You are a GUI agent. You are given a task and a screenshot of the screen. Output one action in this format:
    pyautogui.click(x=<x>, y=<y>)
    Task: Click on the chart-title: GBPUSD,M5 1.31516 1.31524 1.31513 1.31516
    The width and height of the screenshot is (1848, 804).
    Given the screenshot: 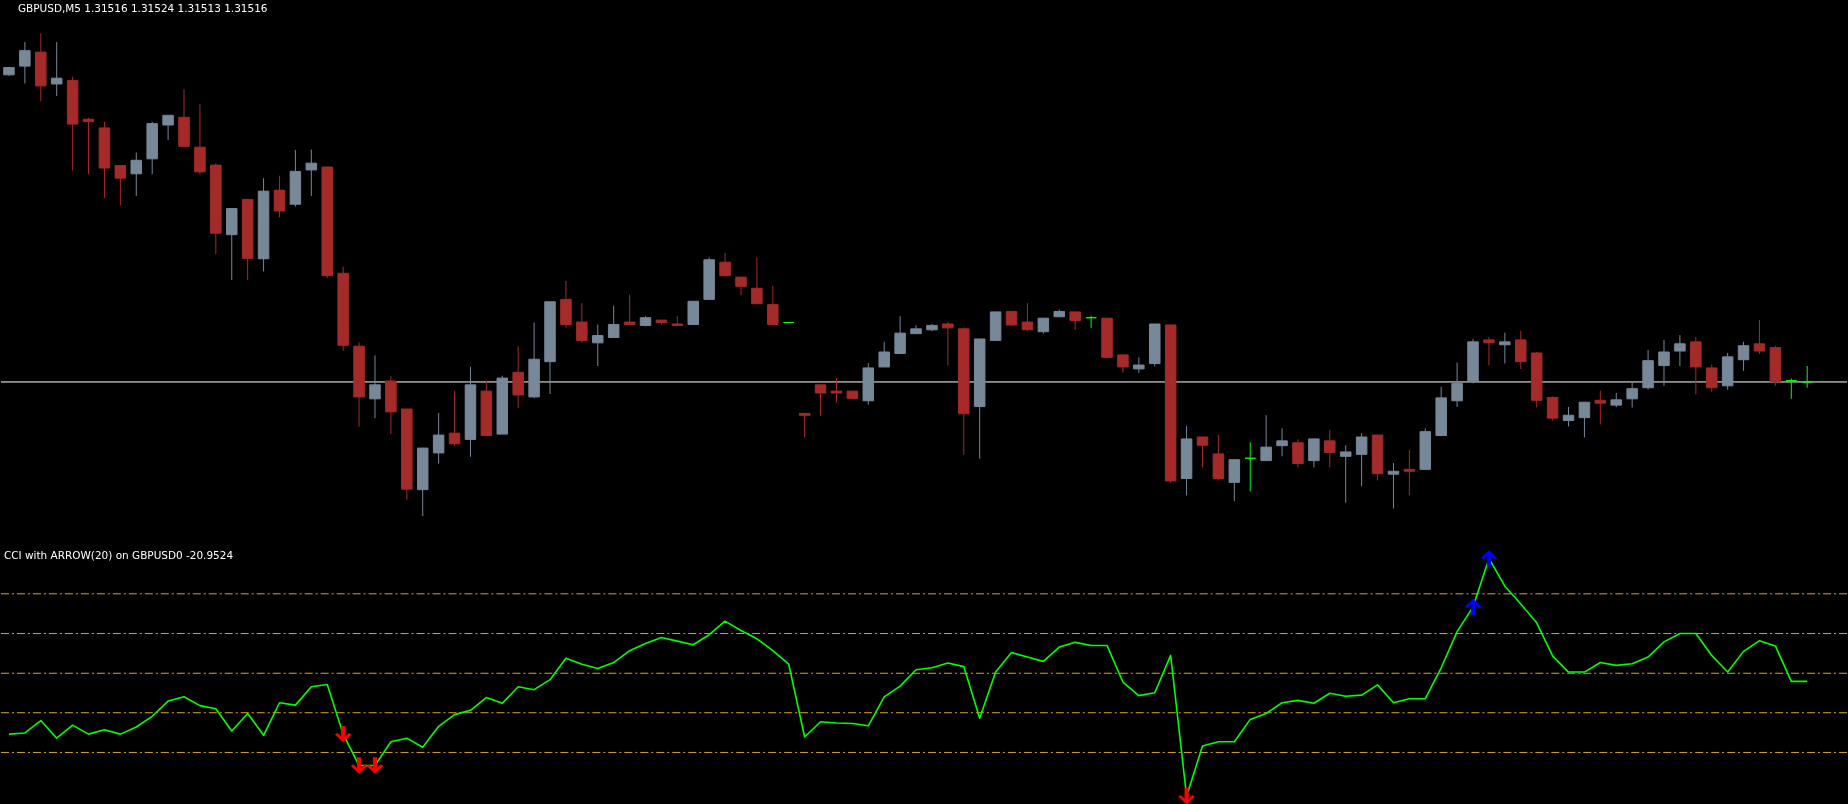 What is the action you would take?
    pyautogui.click(x=142, y=8)
    